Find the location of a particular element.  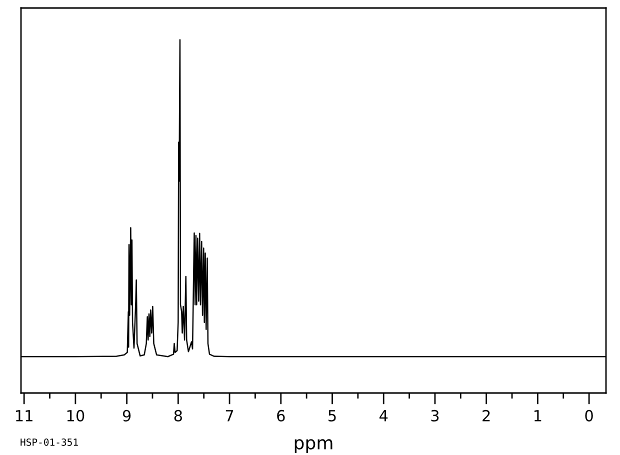

x-tick-label: 5 is located at coordinates (332, 416).